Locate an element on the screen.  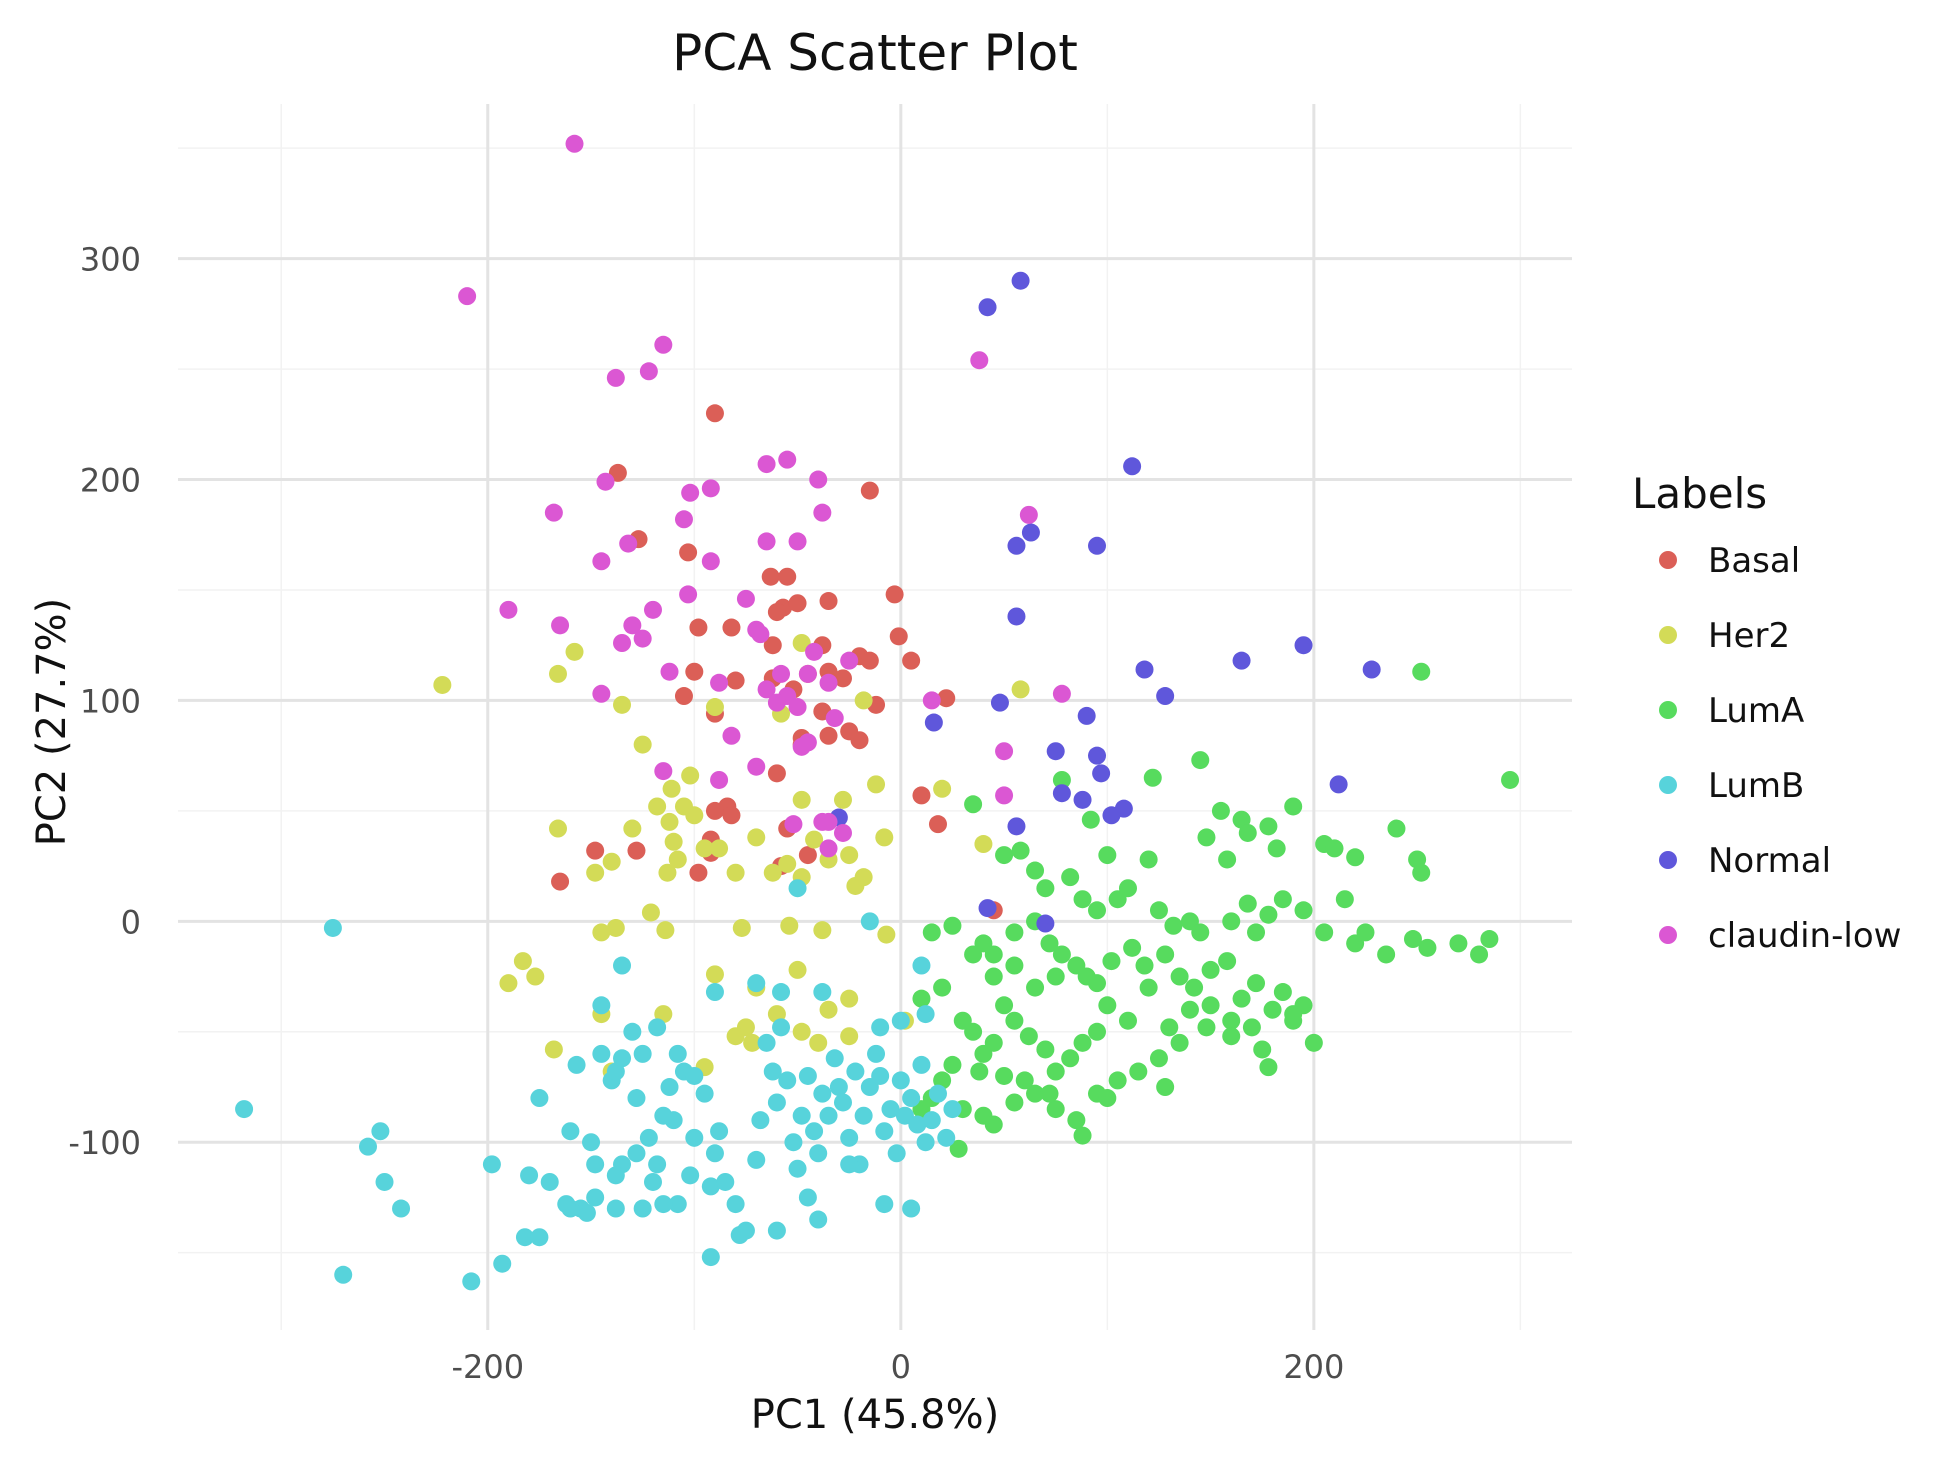
x-axis-ticks: -200 0 200 is located at coordinates (897, 1367).